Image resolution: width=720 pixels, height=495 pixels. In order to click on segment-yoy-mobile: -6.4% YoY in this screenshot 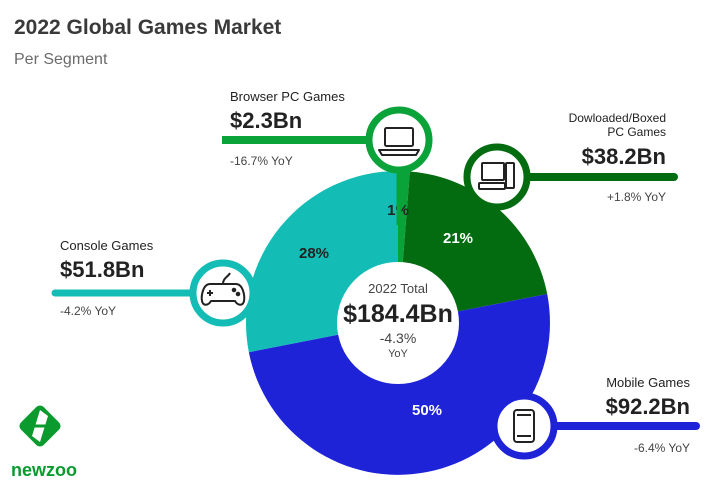, I will do `click(662, 448)`.